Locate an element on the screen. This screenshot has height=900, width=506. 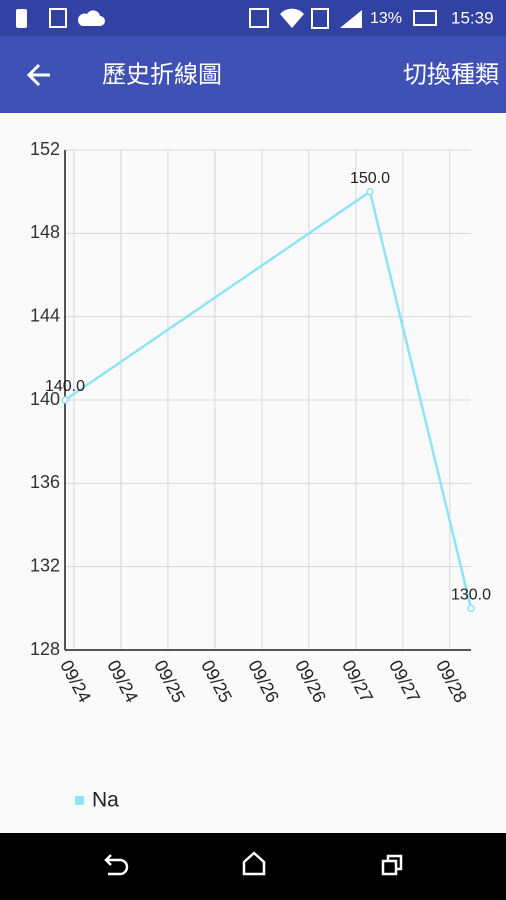
y-tick-label: 148 is located at coordinates (45, 232).